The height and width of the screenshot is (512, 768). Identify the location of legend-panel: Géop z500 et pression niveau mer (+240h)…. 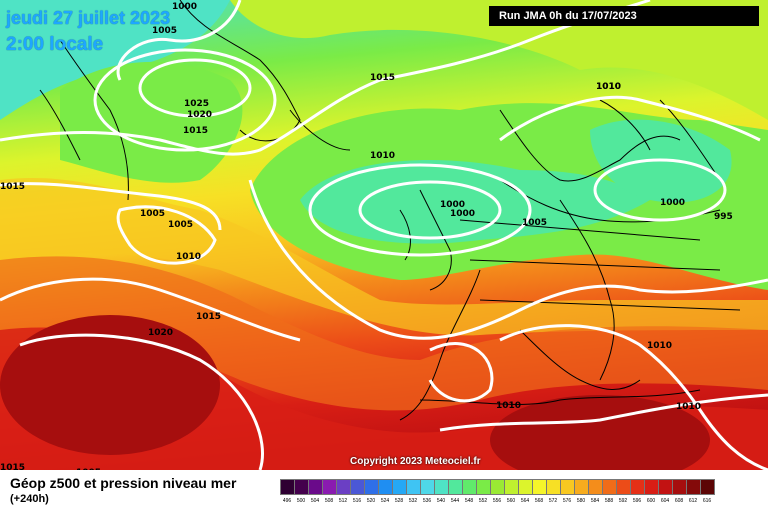
(384, 491).